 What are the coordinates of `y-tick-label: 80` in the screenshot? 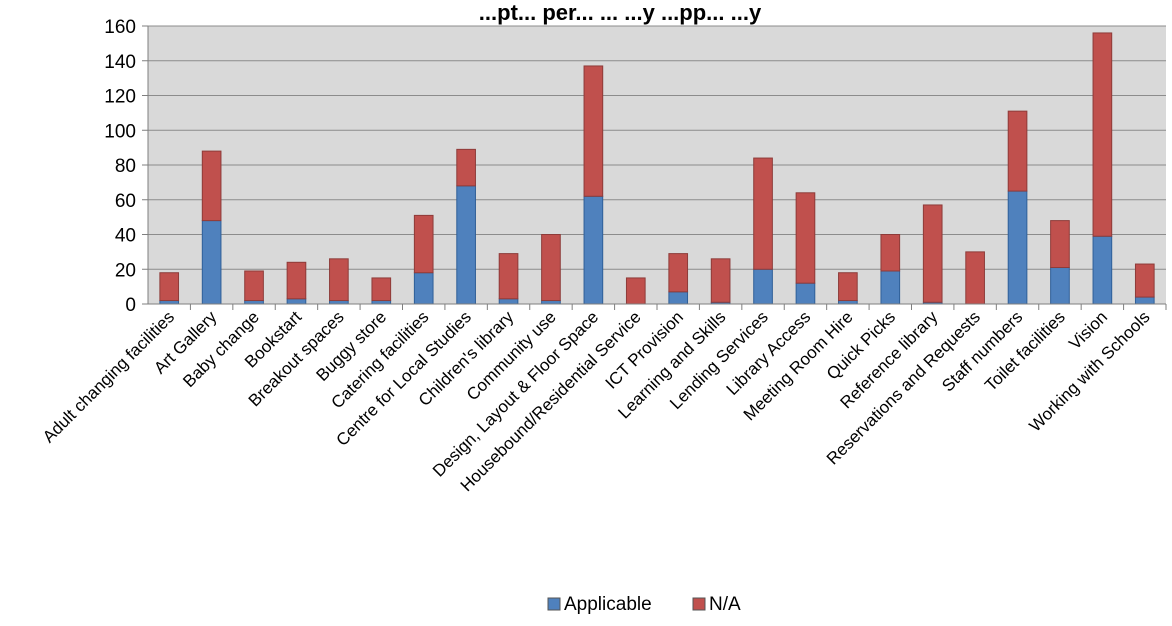 It's located at (125, 166).